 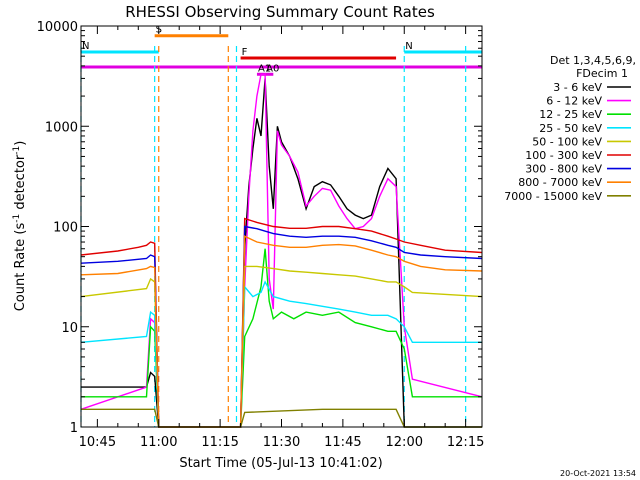 I want to click on y-axis-label: Count Rate (s-1 detector-1), so click(x=20, y=226).